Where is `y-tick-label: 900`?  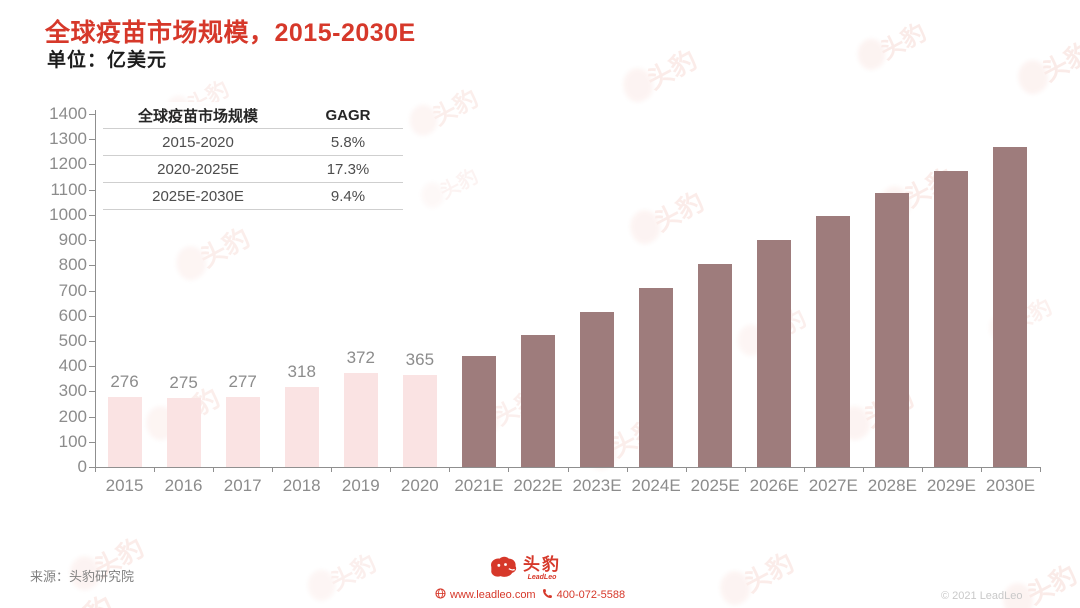
y-tick-label: 900 is located at coordinates (72, 240).